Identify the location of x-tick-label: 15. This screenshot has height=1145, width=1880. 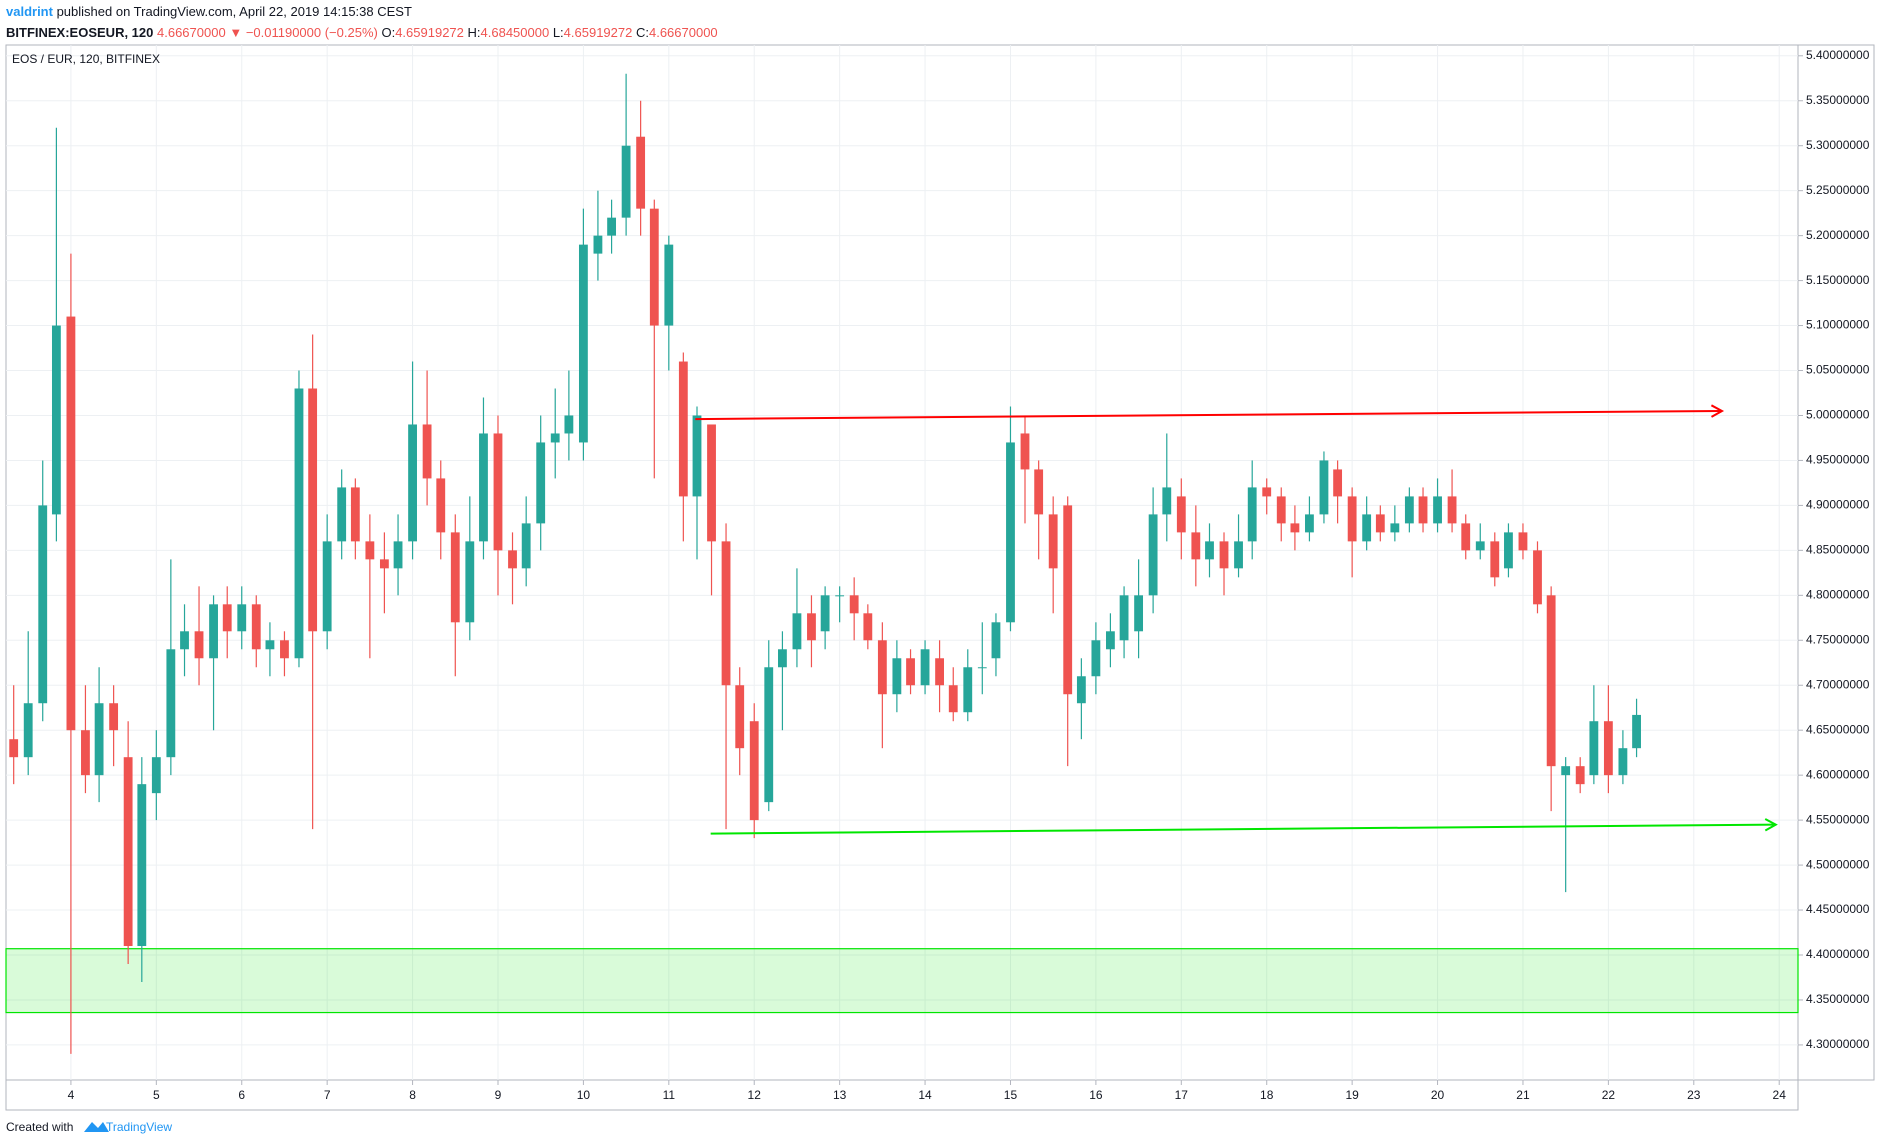
(1011, 1095).